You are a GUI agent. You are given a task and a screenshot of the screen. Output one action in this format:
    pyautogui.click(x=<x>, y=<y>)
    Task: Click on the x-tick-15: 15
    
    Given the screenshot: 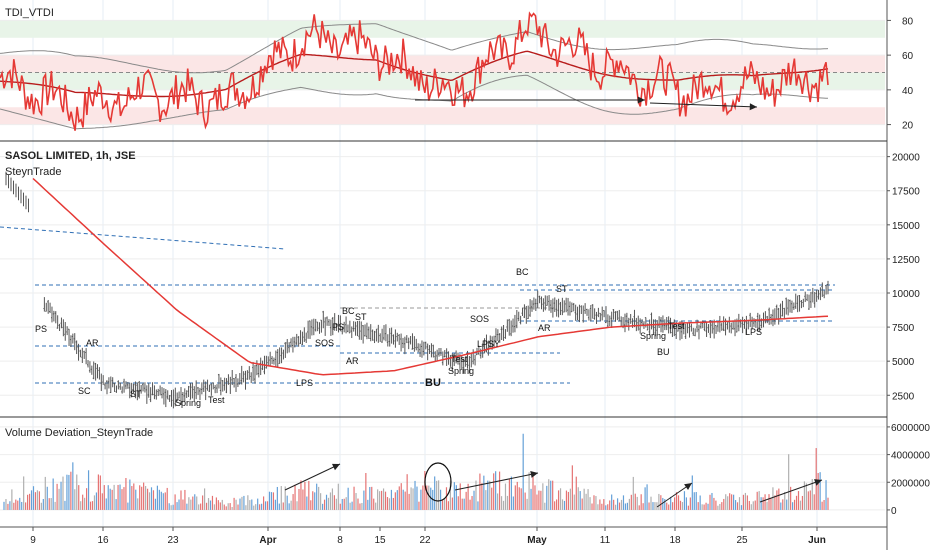 What is the action you would take?
    pyautogui.click(x=380, y=540)
    